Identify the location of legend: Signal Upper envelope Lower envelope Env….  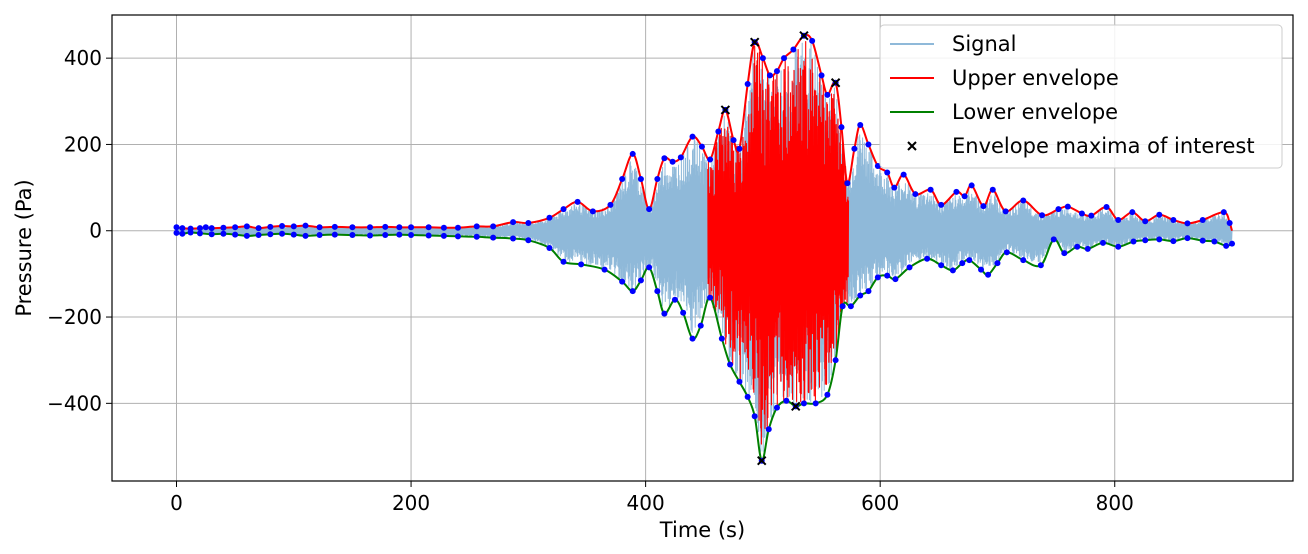
(1081, 96).